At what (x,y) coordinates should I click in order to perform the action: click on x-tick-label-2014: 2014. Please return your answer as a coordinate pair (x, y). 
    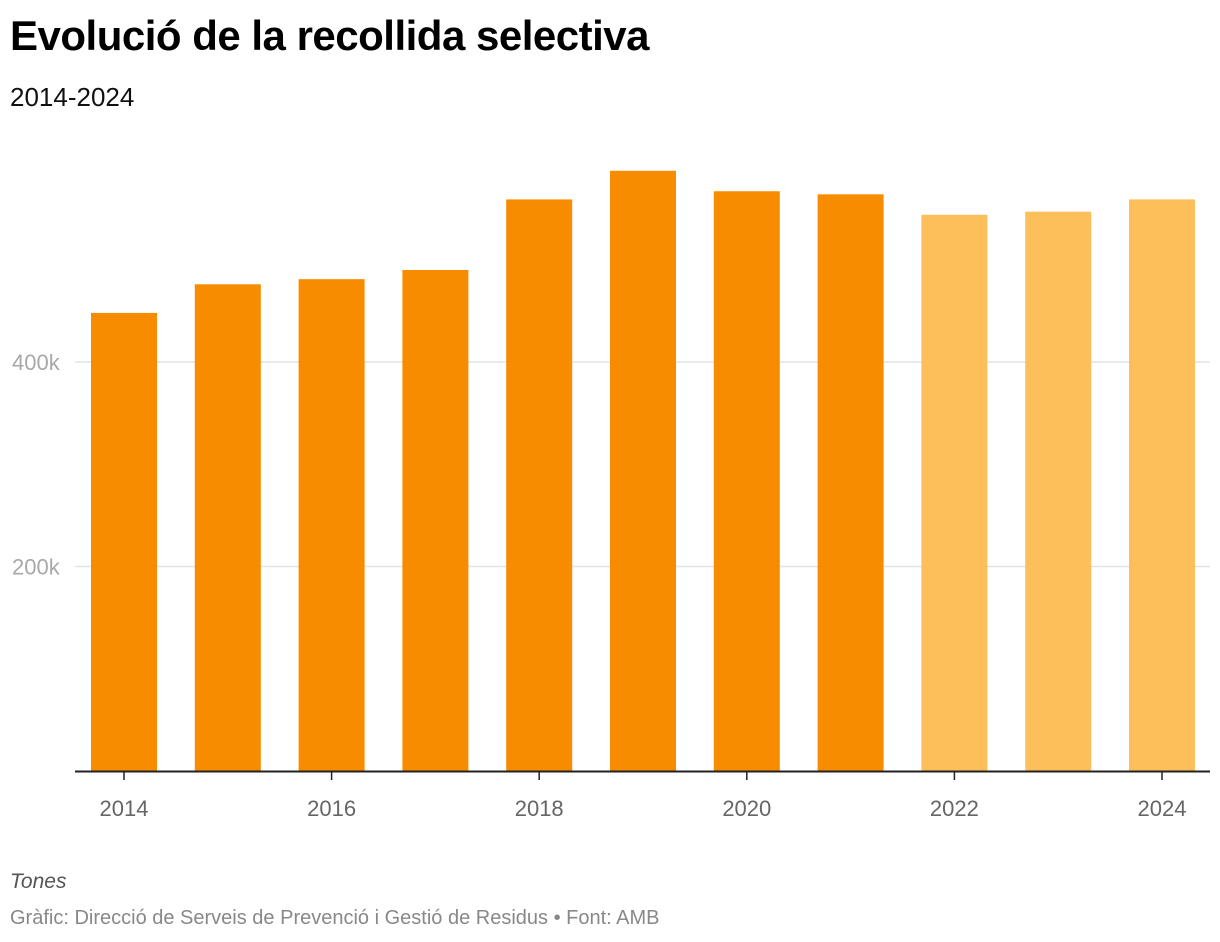
    Looking at the image, I should click on (124, 808).